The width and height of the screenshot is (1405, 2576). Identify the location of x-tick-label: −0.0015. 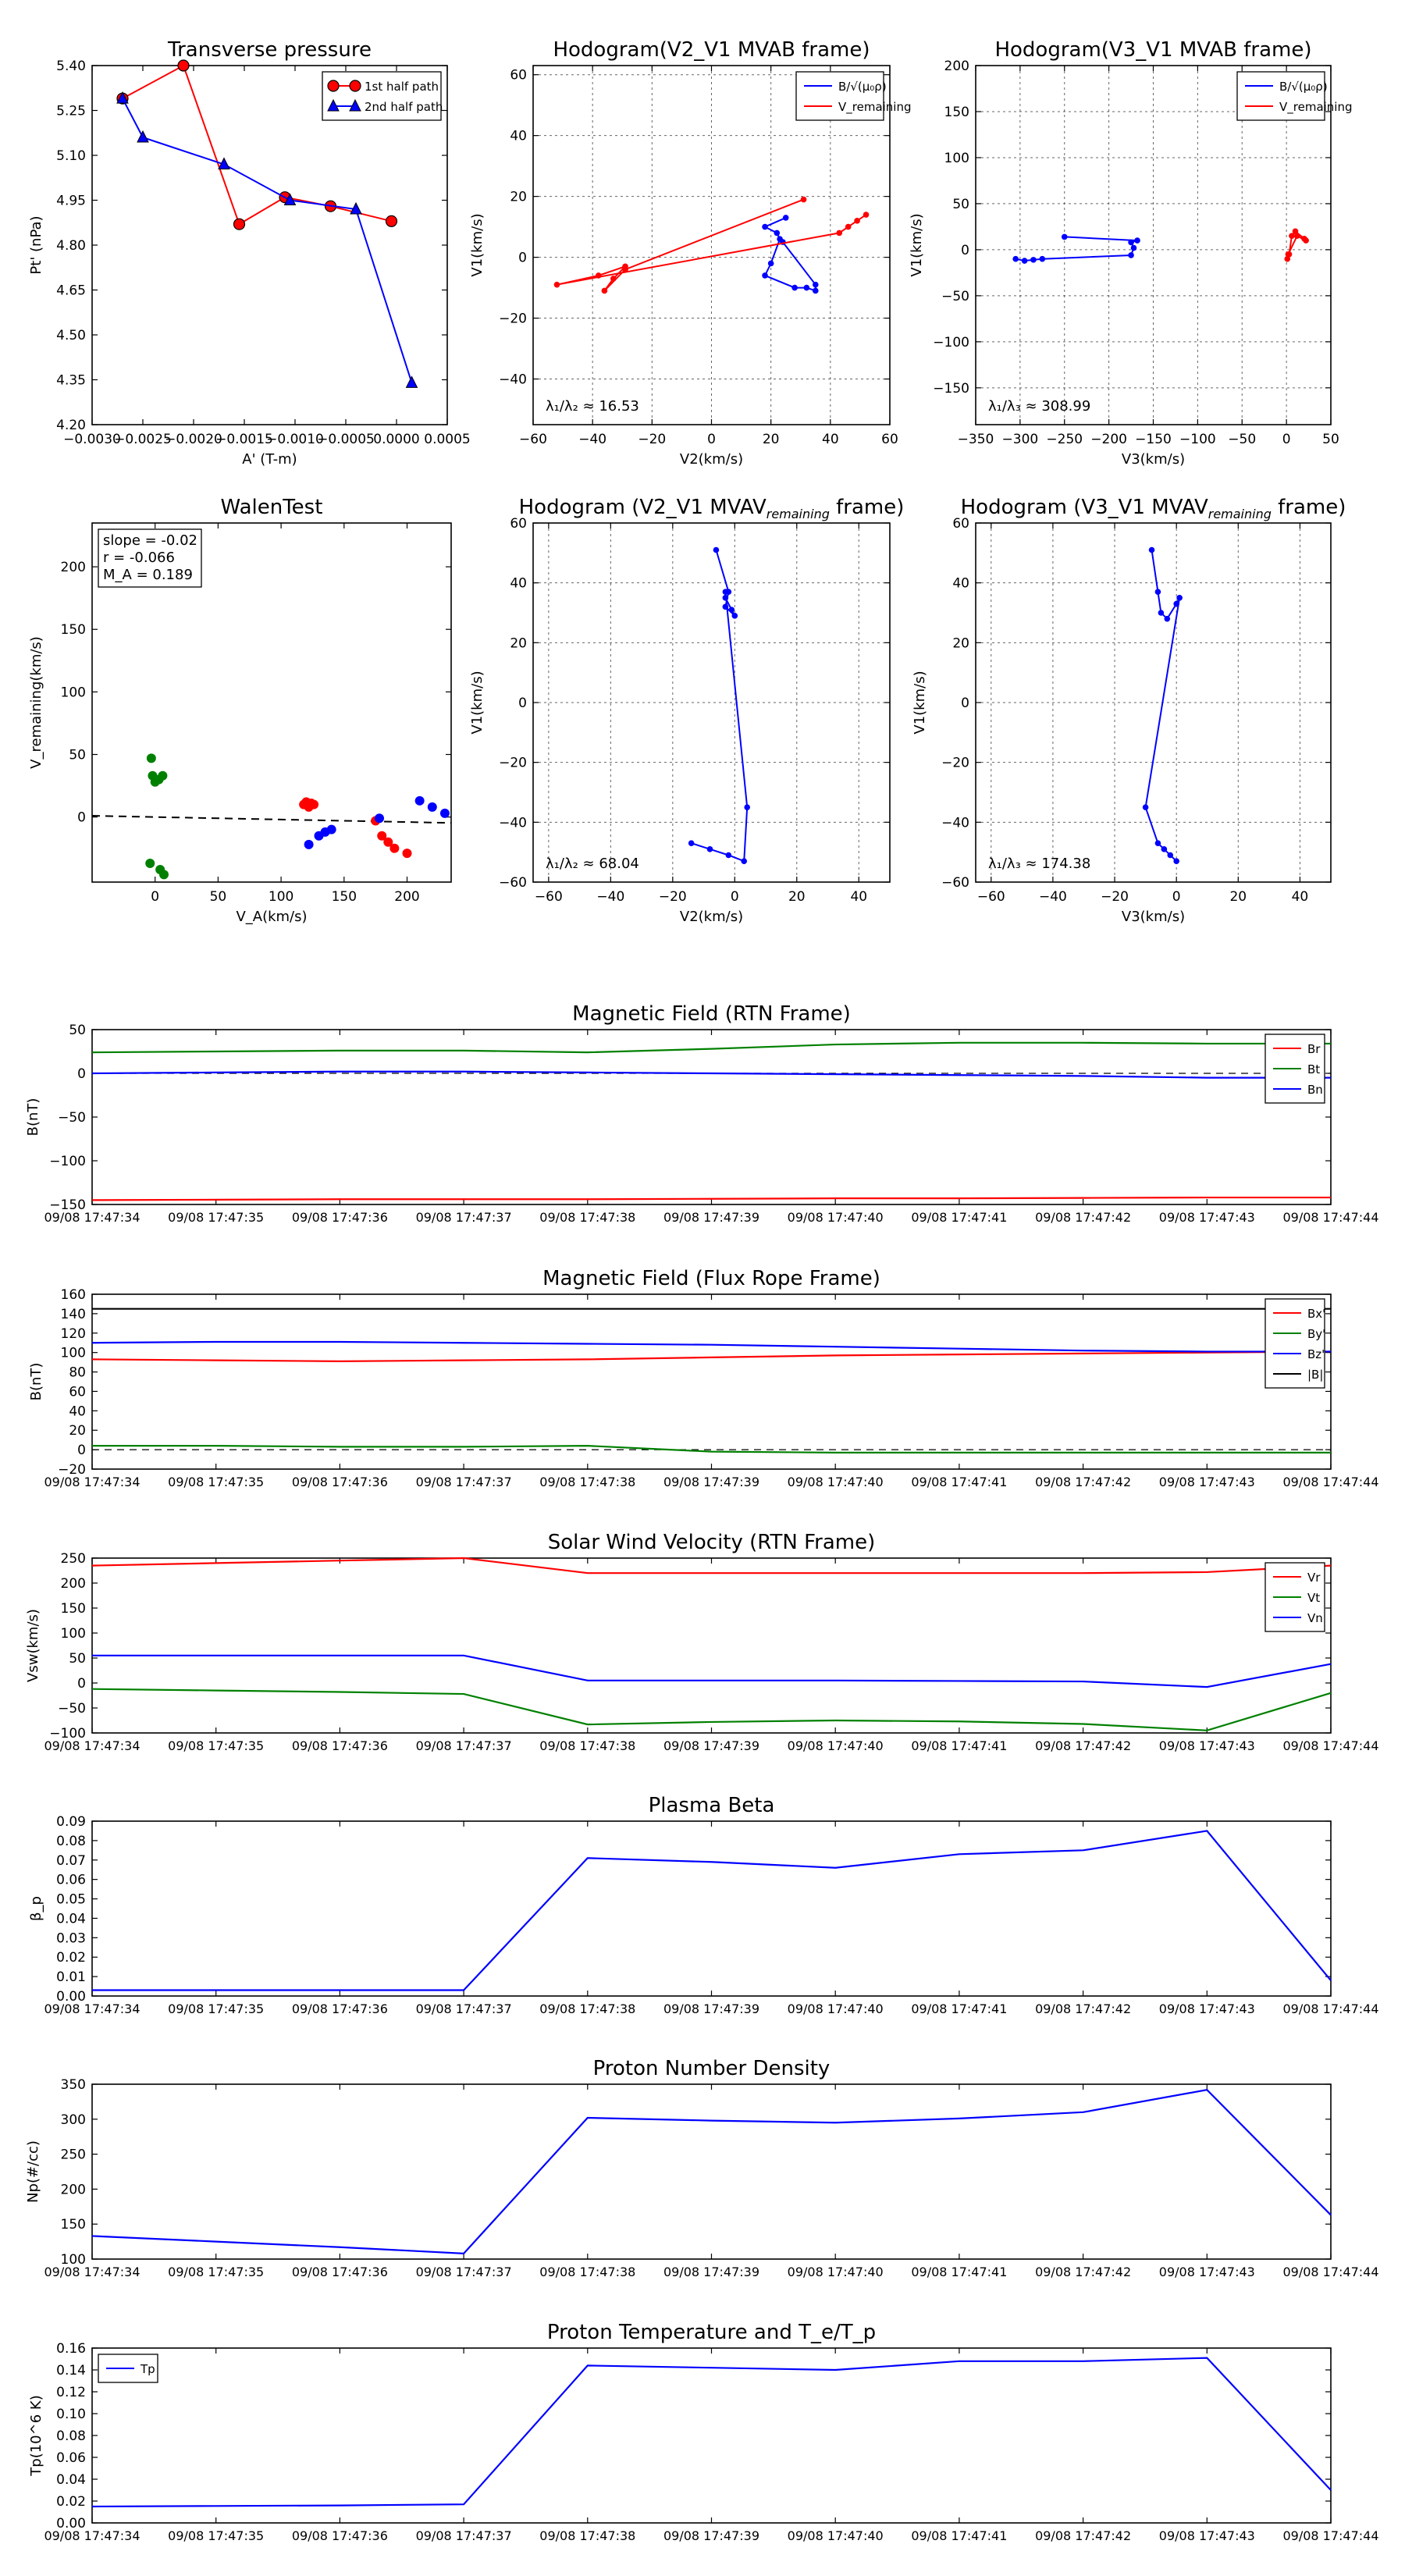
(244, 439).